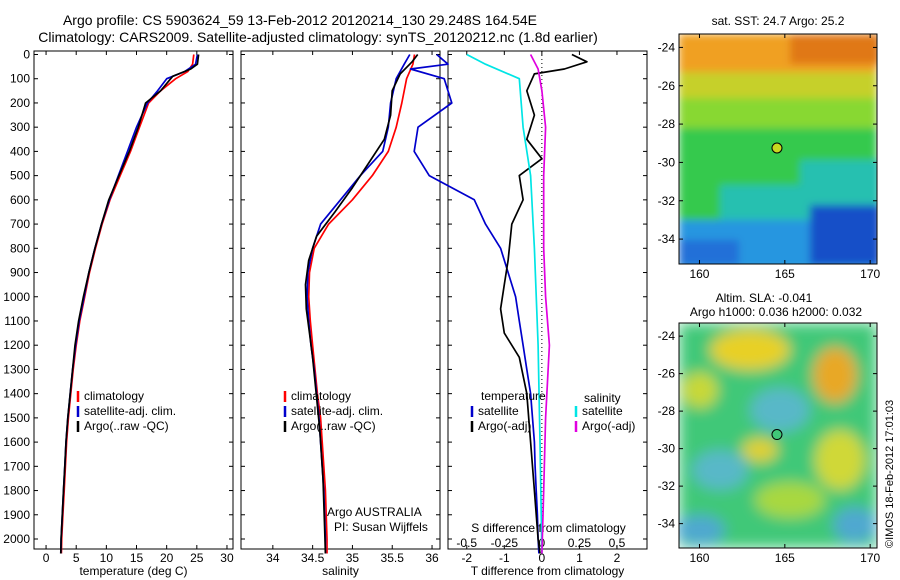  I want to click on sla-map-xtick-label: 170, so click(870, 558).